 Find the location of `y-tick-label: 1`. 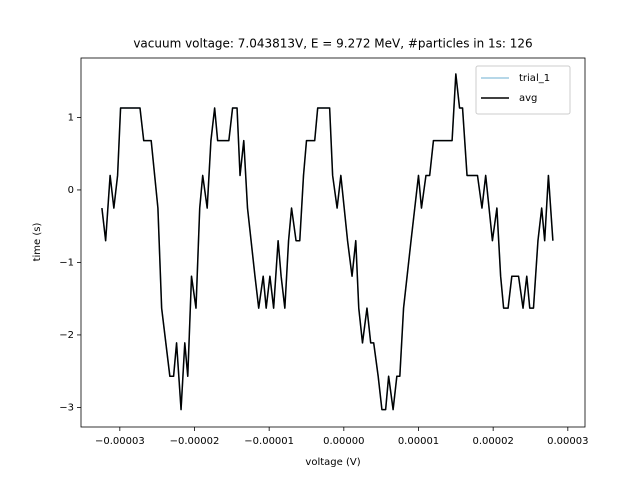

y-tick-label: 1 is located at coordinates (71, 117).